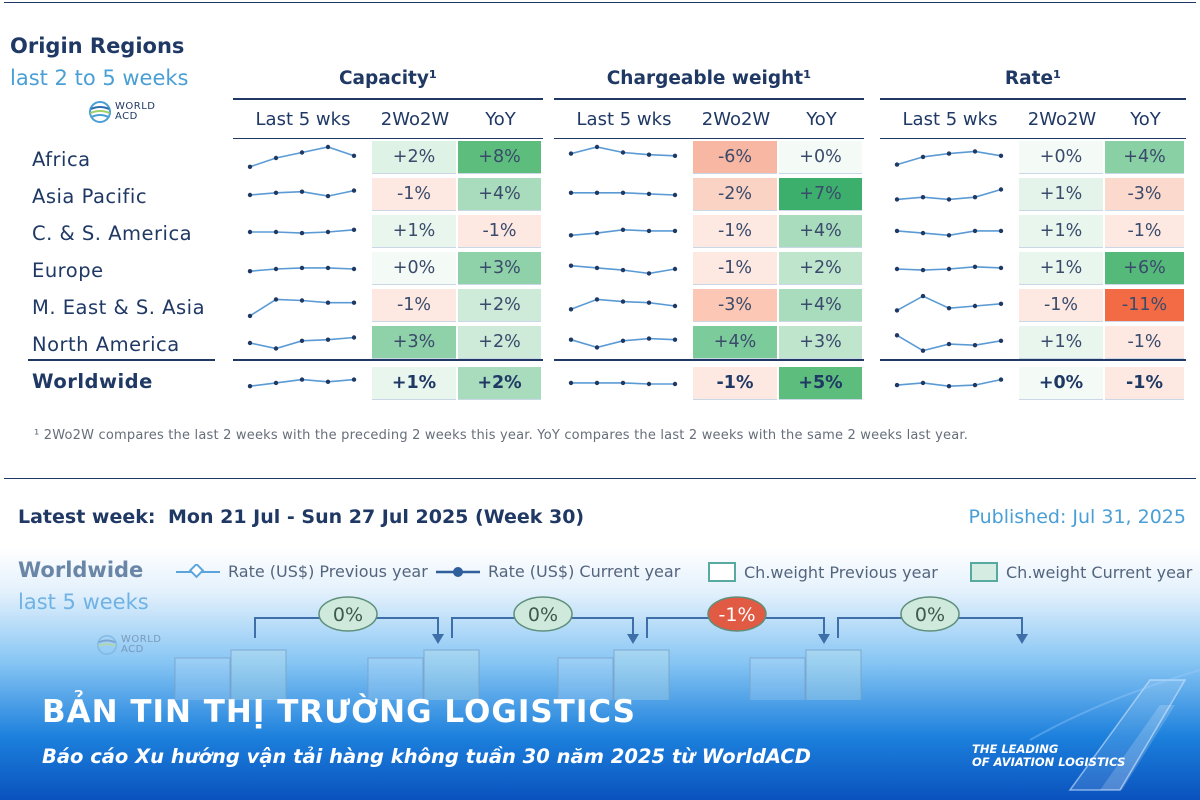 The width and height of the screenshot is (1200, 800). I want to click on col-header-2wo2w-capacity: 2Wo2W, so click(415, 119).